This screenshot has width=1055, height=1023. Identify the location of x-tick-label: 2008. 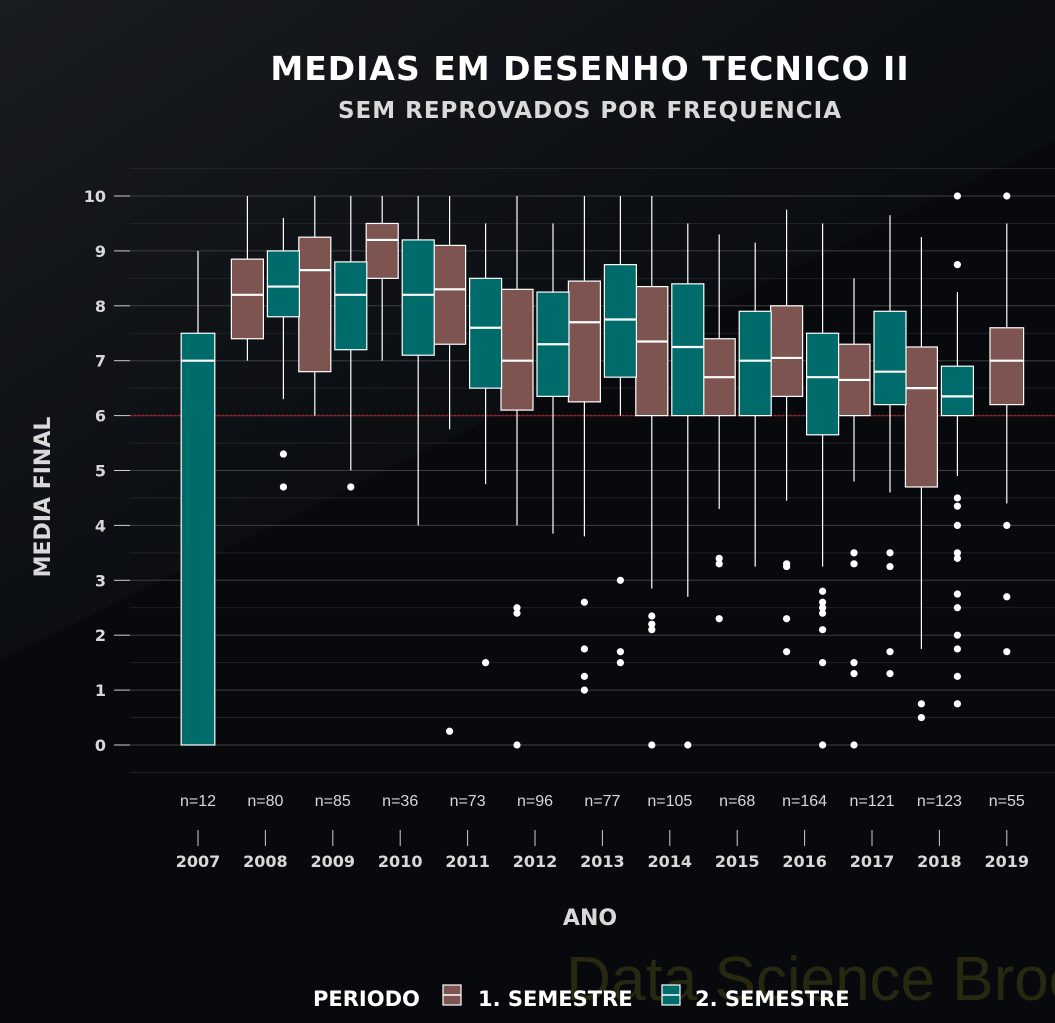
(265, 861).